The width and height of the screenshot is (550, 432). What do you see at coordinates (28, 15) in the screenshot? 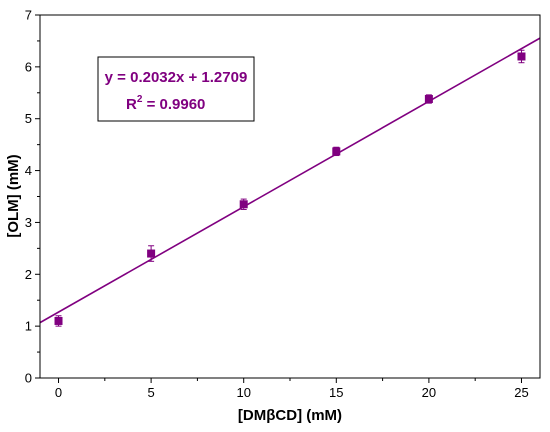
I see `y-tick-label: 7` at bounding box center [28, 15].